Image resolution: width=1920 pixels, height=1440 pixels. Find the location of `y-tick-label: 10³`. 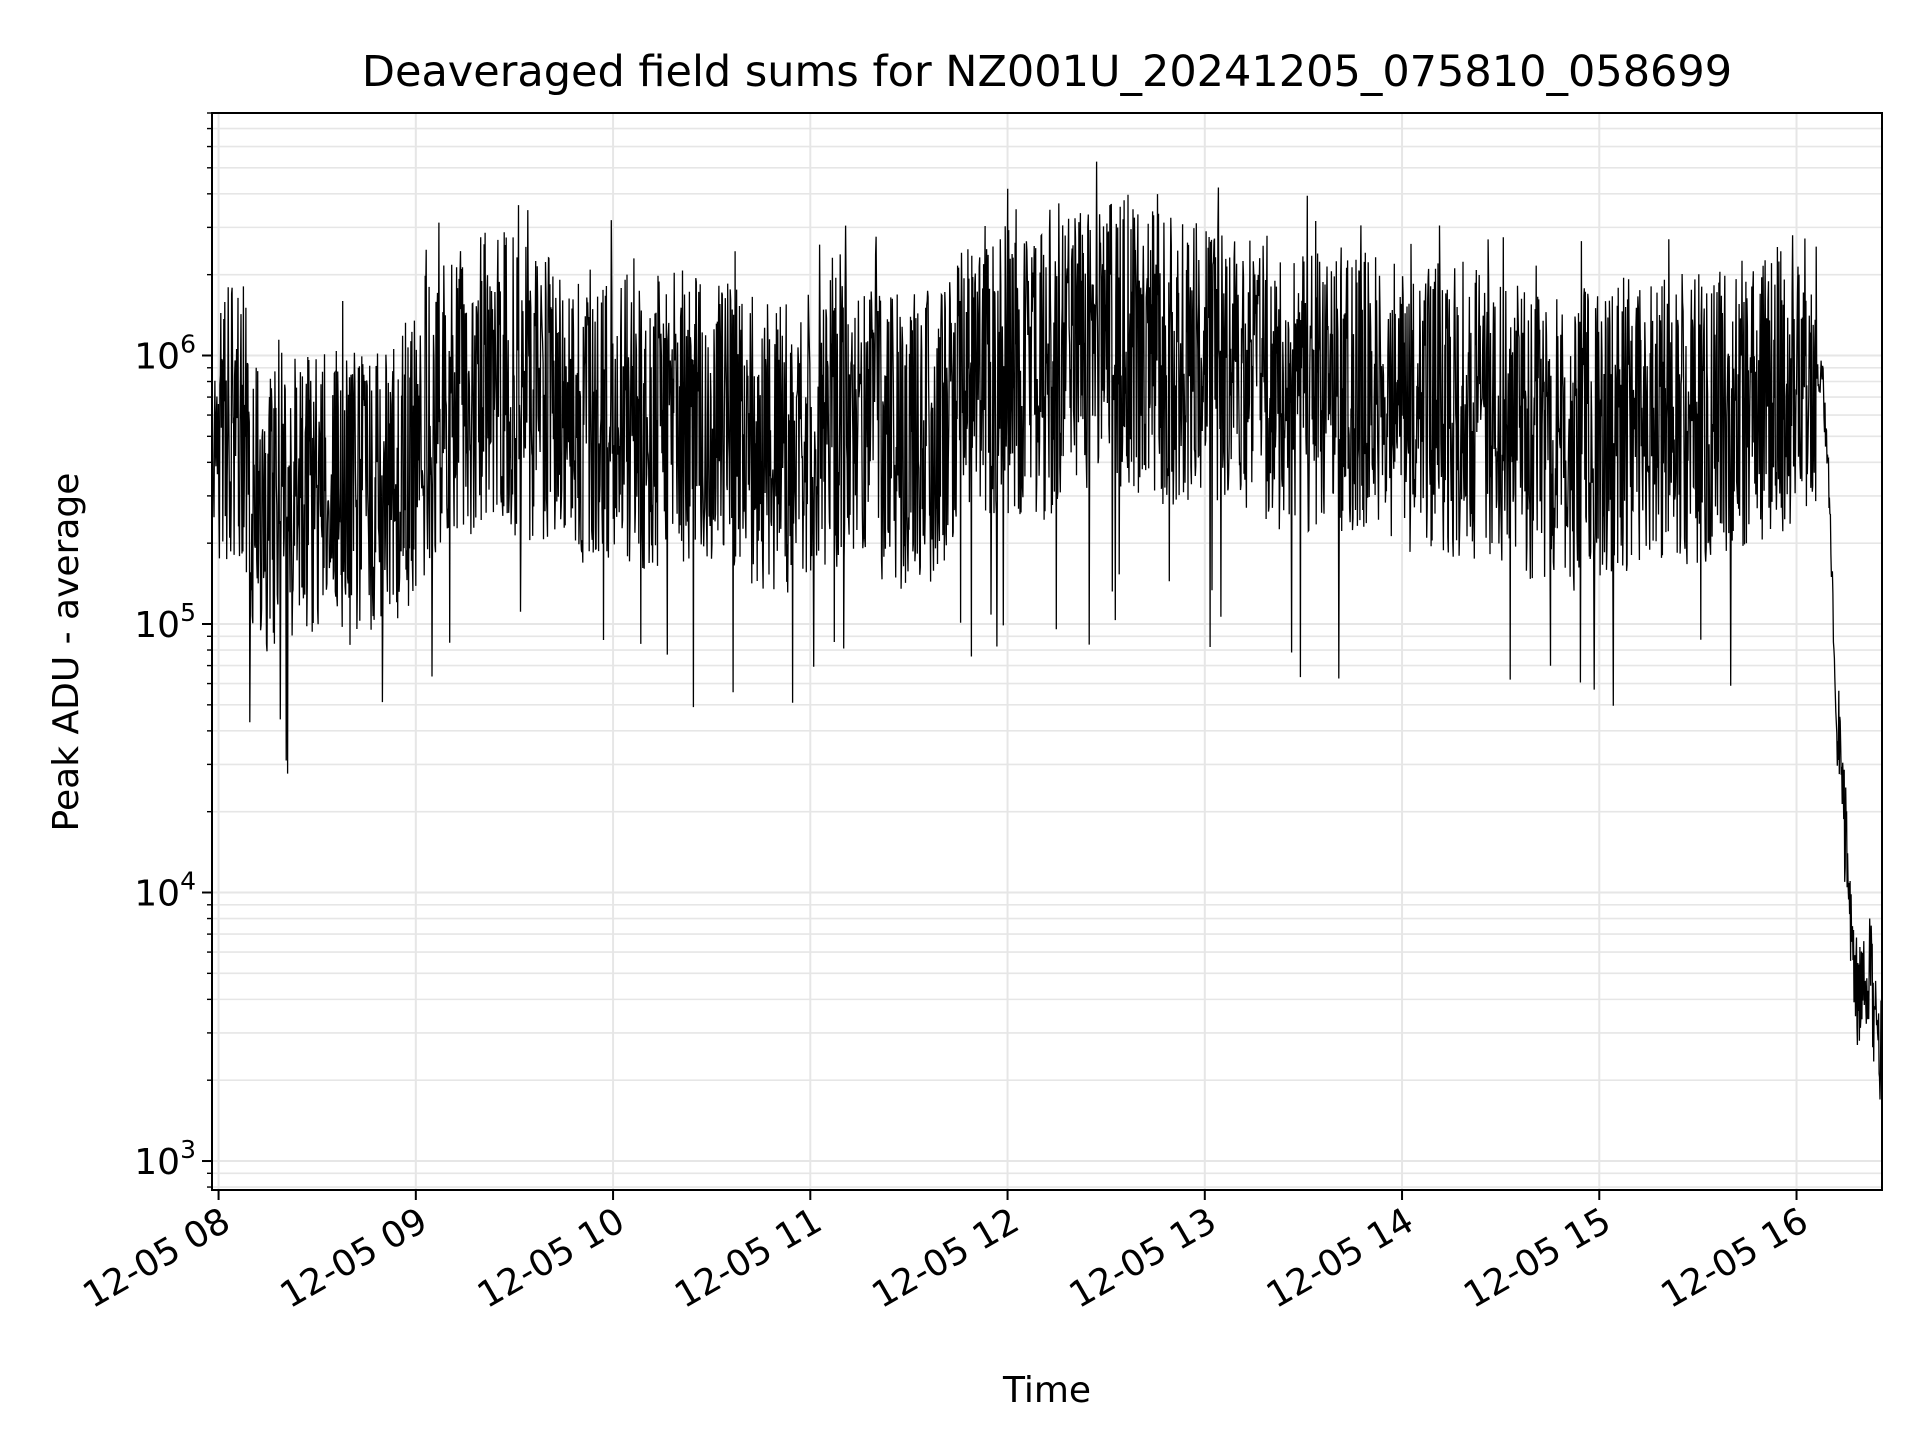

y-tick-label: 10³ is located at coordinates (165, 1159).